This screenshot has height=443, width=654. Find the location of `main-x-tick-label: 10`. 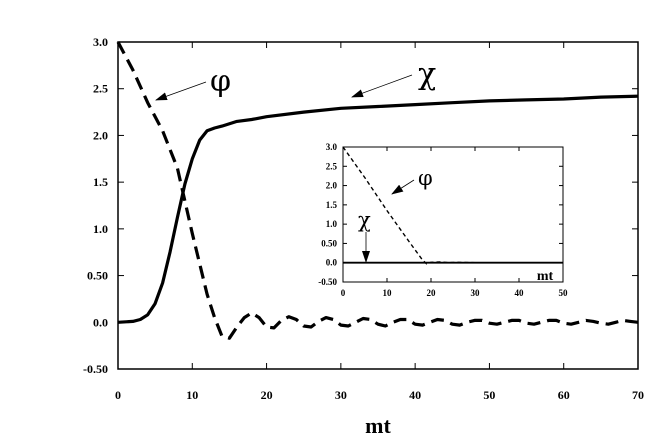

main-x-tick-label: 10 is located at coordinates (192, 395).